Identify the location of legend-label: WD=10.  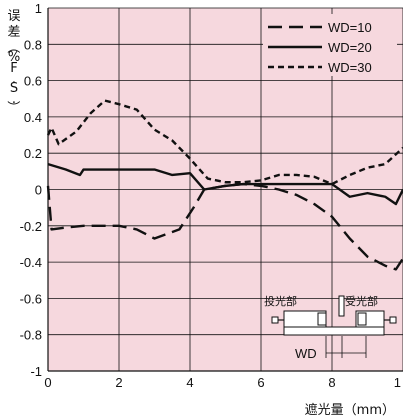
(350, 27).